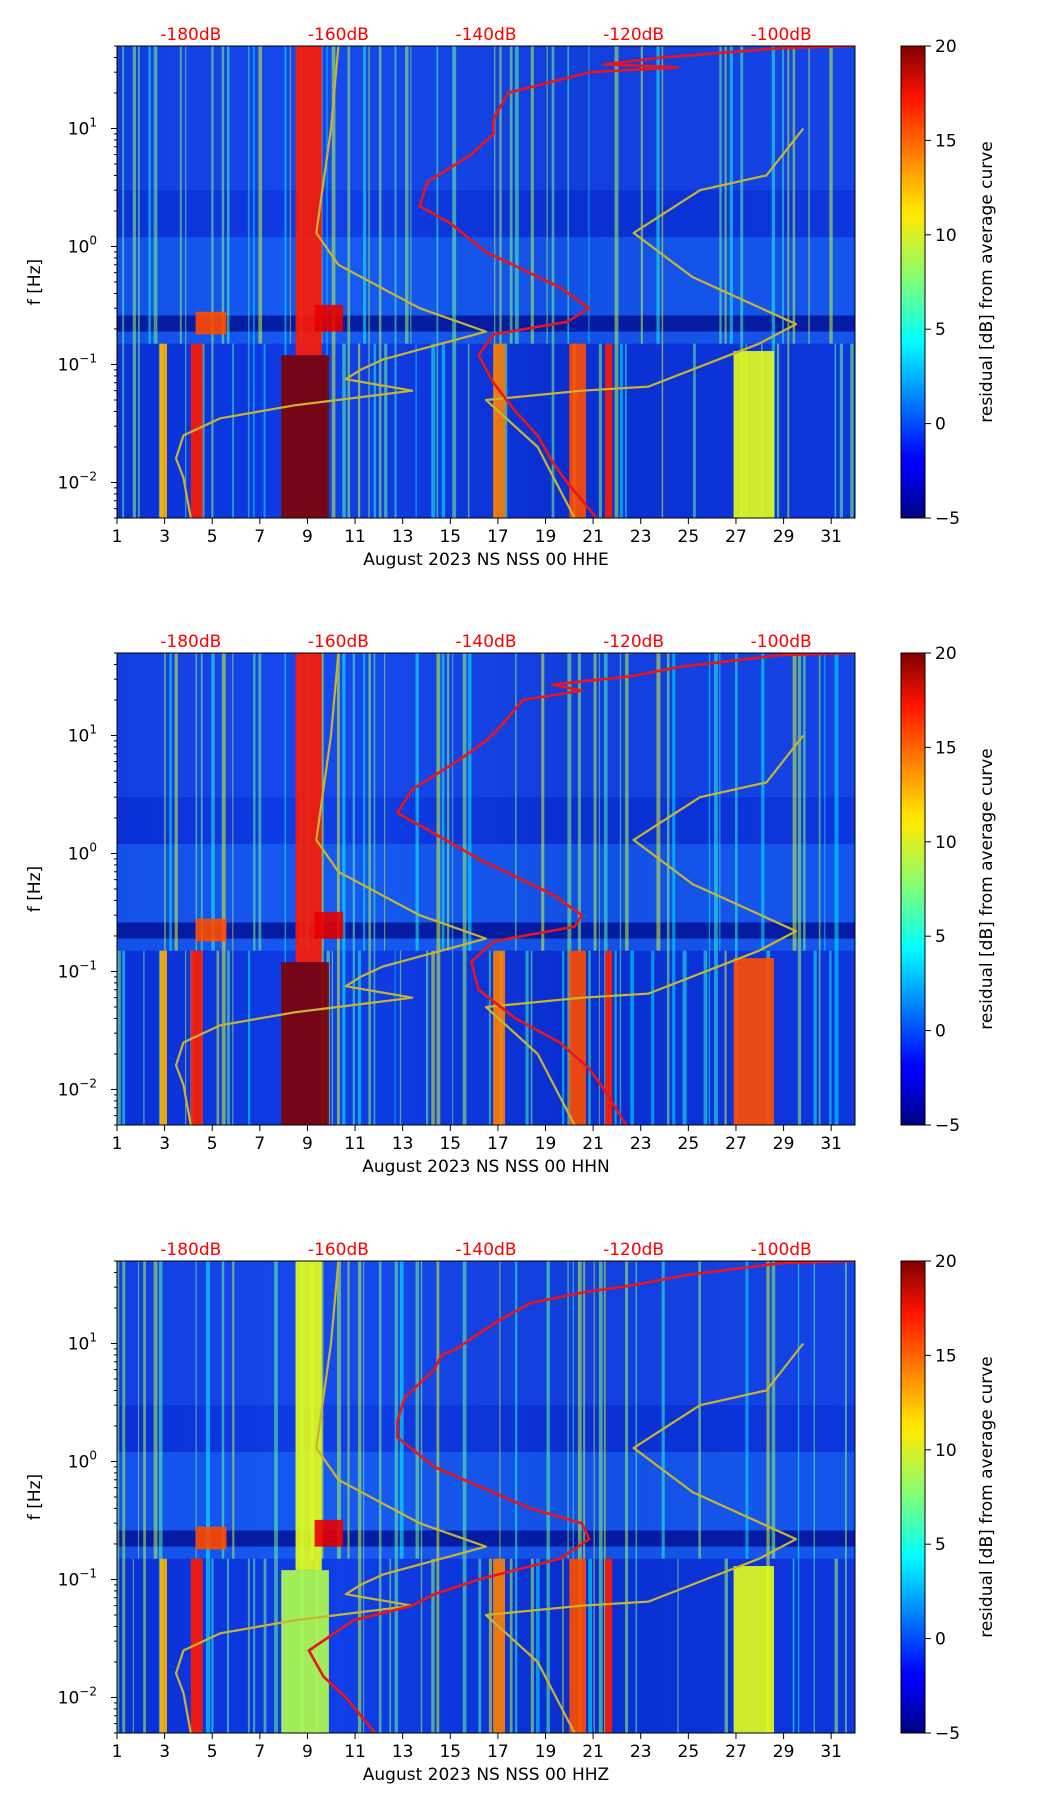 The height and width of the screenshot is (1806, 1052). What do you see at coordinates (593, 1144) in the screenshot?
I see `x-tick-label: 21` at bounding box center [593, 1144].